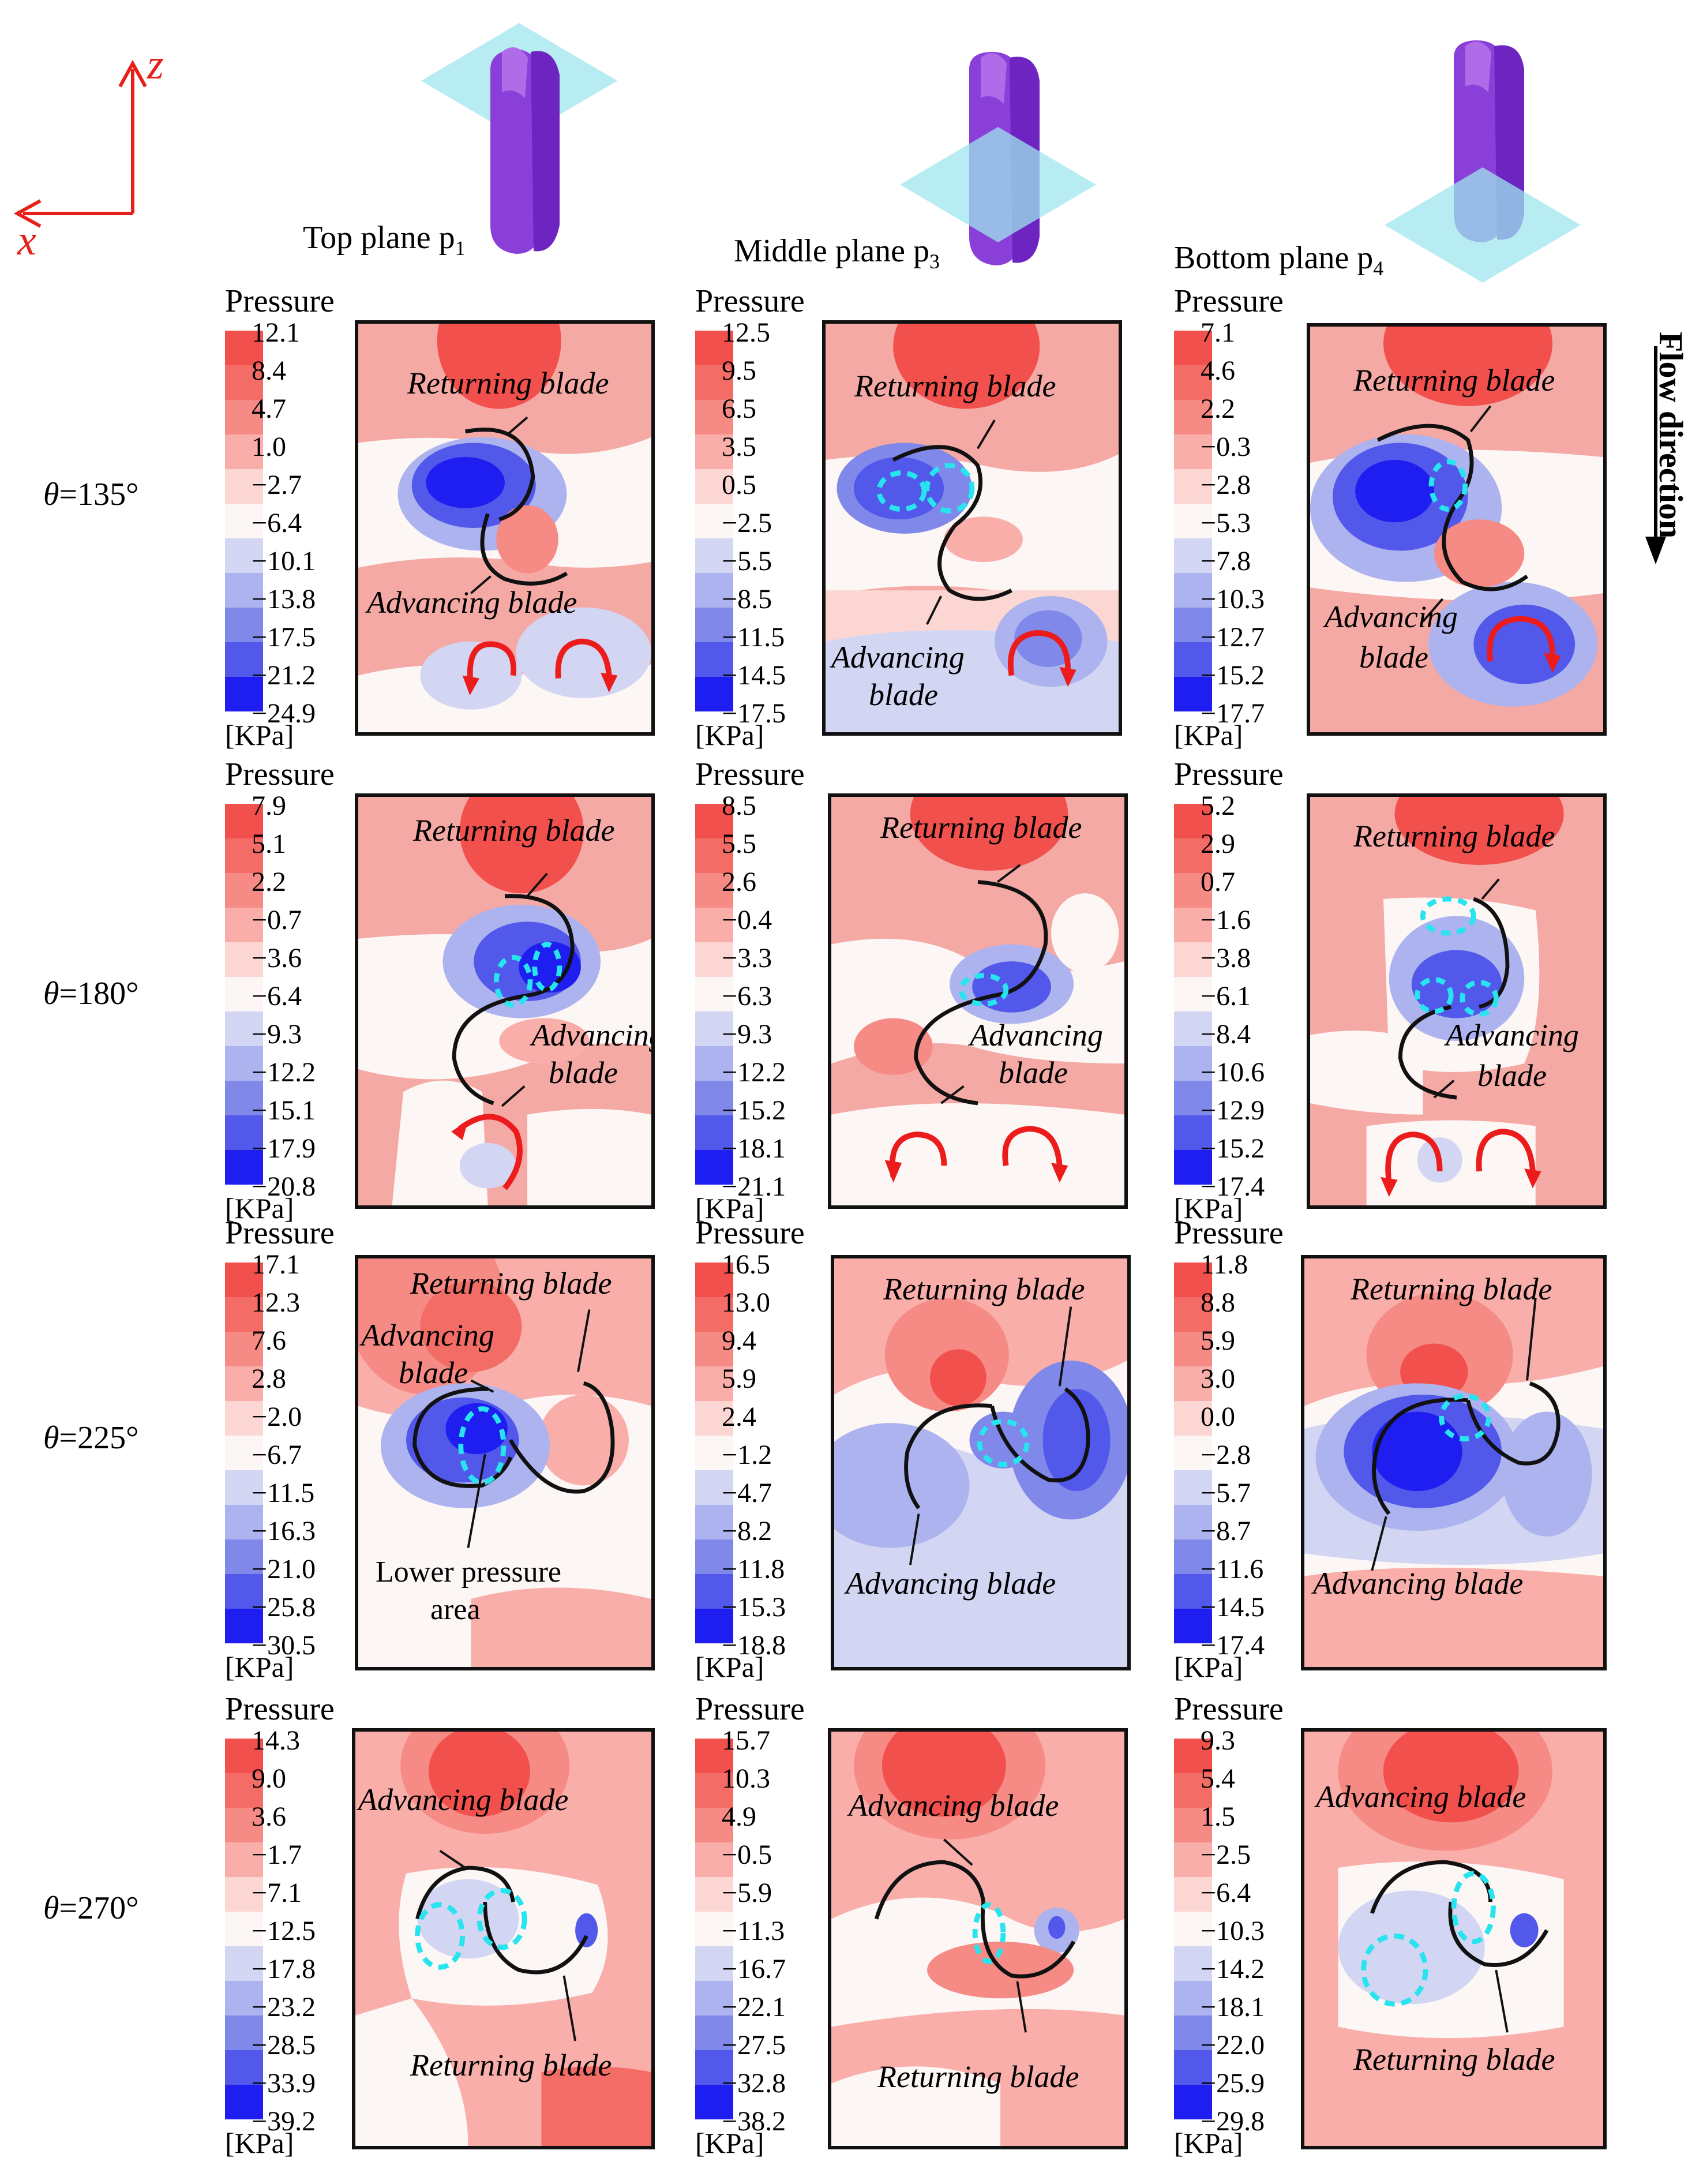 The image size is (1703, 2184). What do you see at coordinates (155, 64) in the screenshot?
I see `z-axis-label: z` at bounding box center [155, 64].